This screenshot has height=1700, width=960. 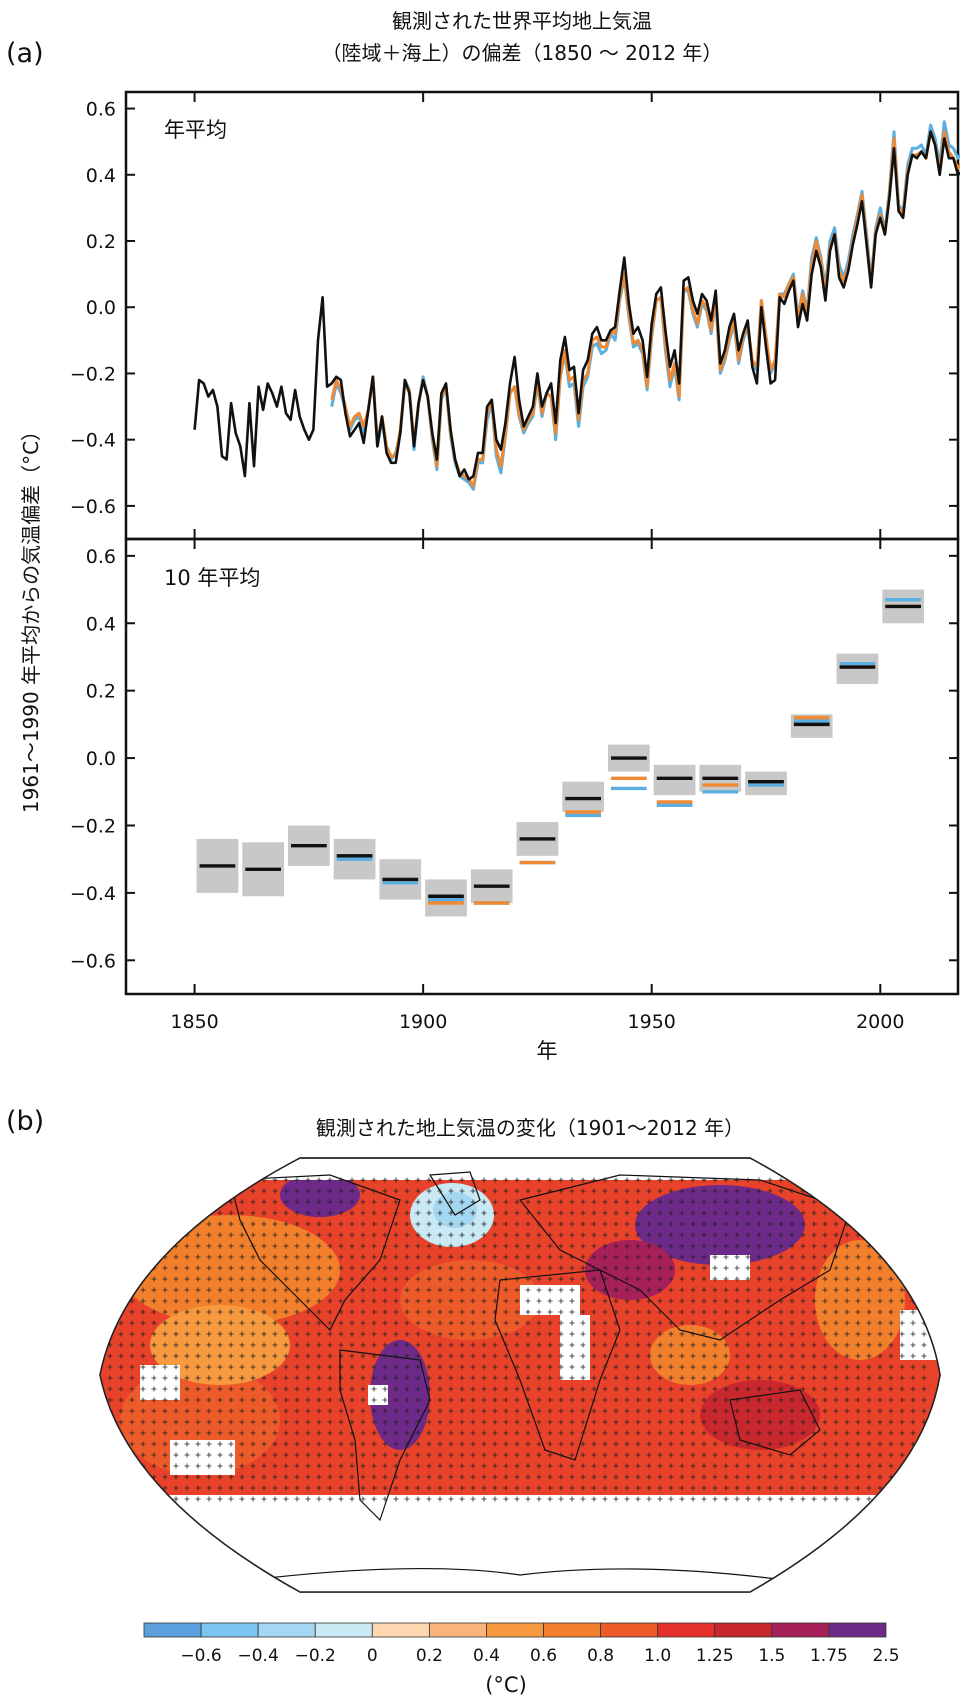 What do you see at coordinates (101, 759) in the screenshot?
I see `bottom-ytick-label: 0.0` at bounding box center [101, 759].